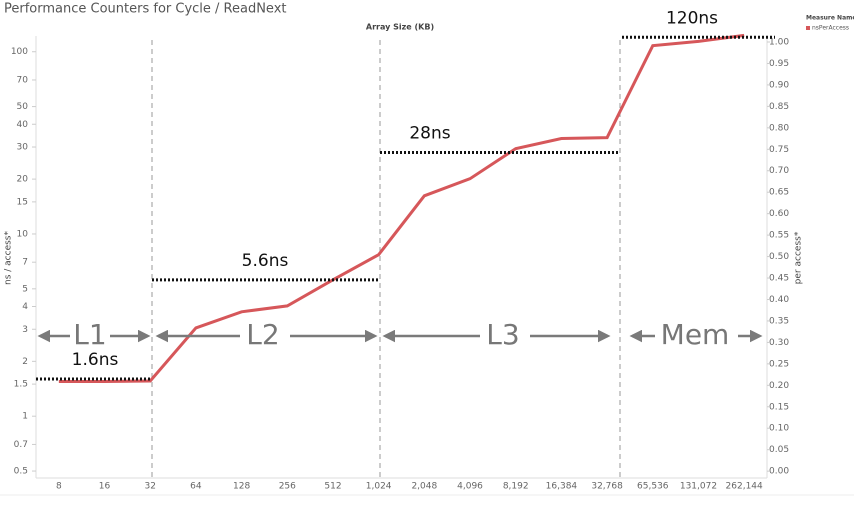  Describe the element at coordinates (241, 487) in the screenshot. I see `x-tick-label: 128` at that location.